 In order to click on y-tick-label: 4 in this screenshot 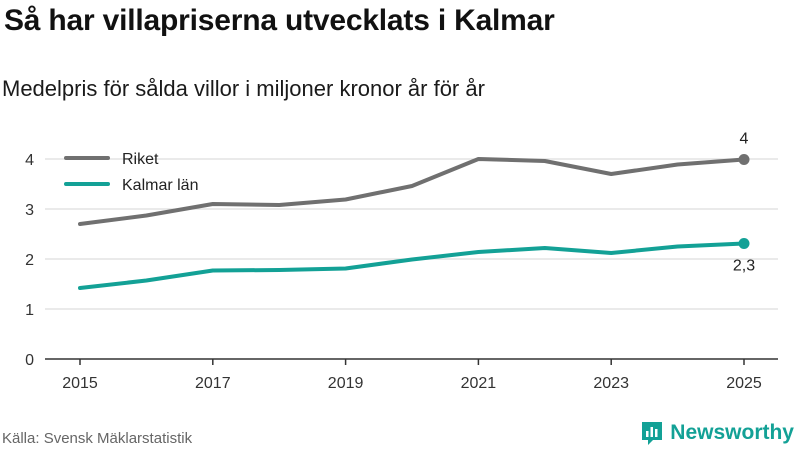, I will do `click(29, 160)`.